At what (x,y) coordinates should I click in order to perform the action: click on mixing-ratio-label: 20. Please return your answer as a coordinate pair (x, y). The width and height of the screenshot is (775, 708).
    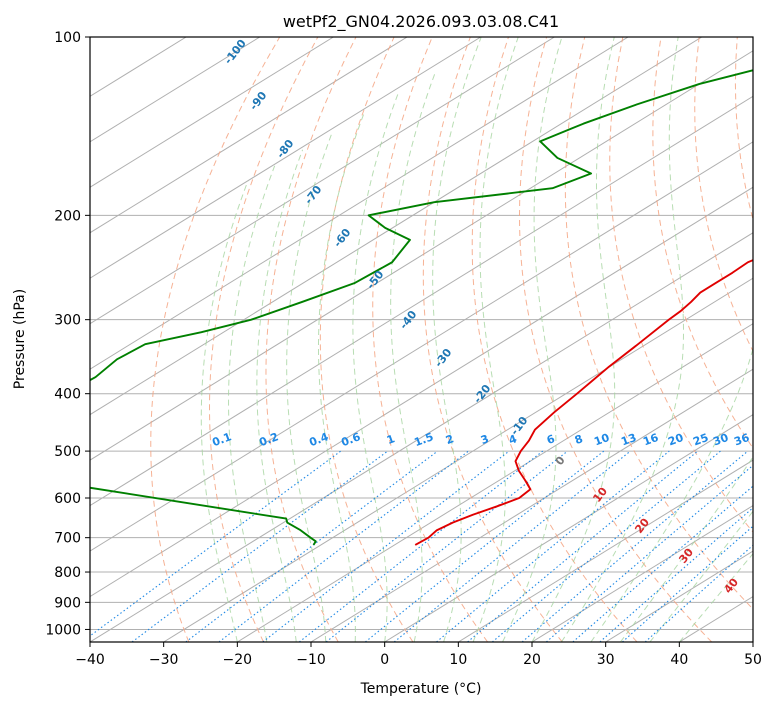
    Looking at the image, I should click on (675, 440).